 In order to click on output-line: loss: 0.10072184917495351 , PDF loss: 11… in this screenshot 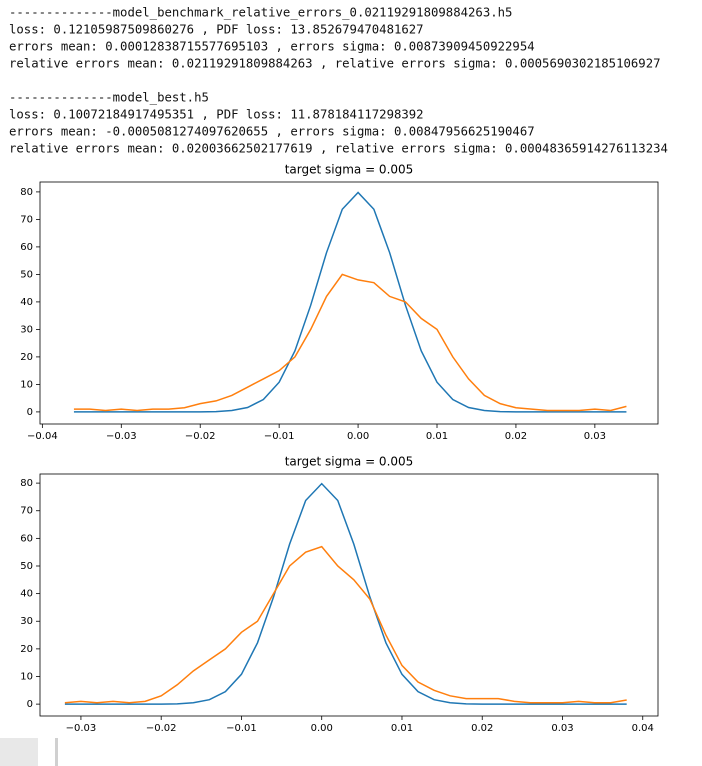, I will do `click(216, 115)`.